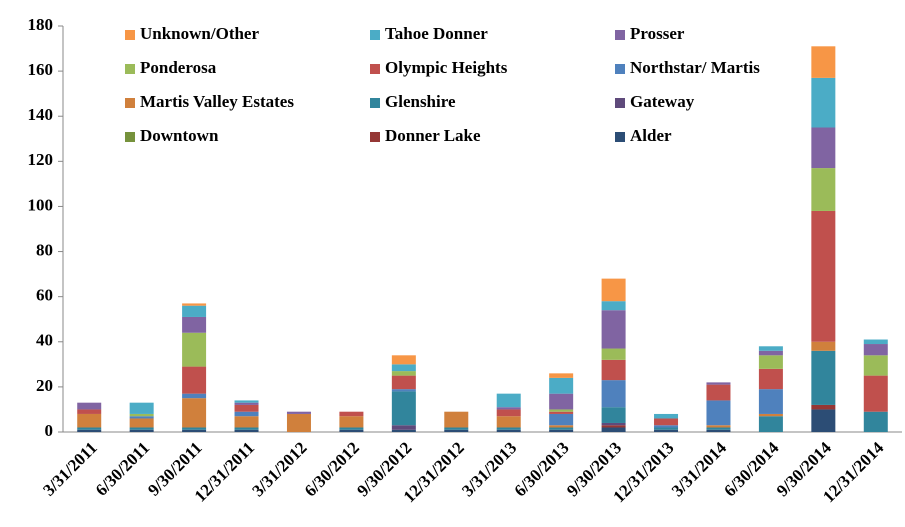 This screenshot has height=527, width=905. Describe the element at coordinates (44, 295) in the screenshot. I see `y-tick-label: 60` at that location.